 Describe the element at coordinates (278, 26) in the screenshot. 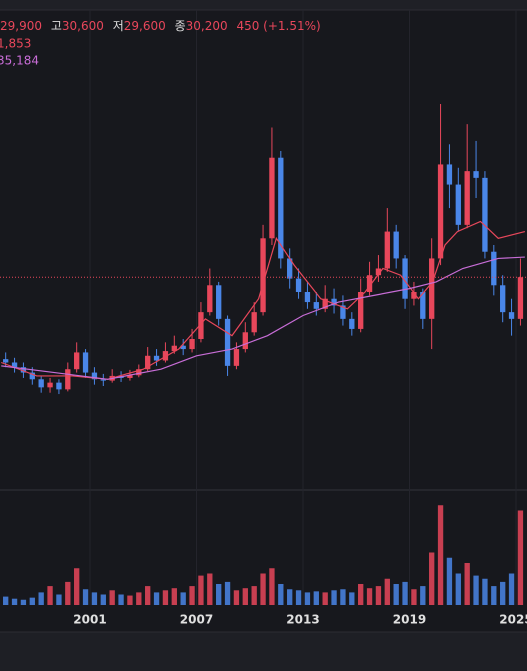

I see `change: 450 (+1.51%)` at that location.